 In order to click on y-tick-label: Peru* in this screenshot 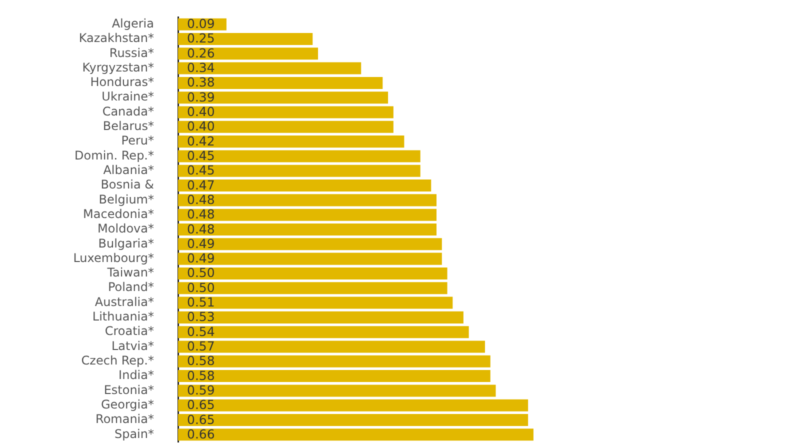, I will do `click(137, 141)`.